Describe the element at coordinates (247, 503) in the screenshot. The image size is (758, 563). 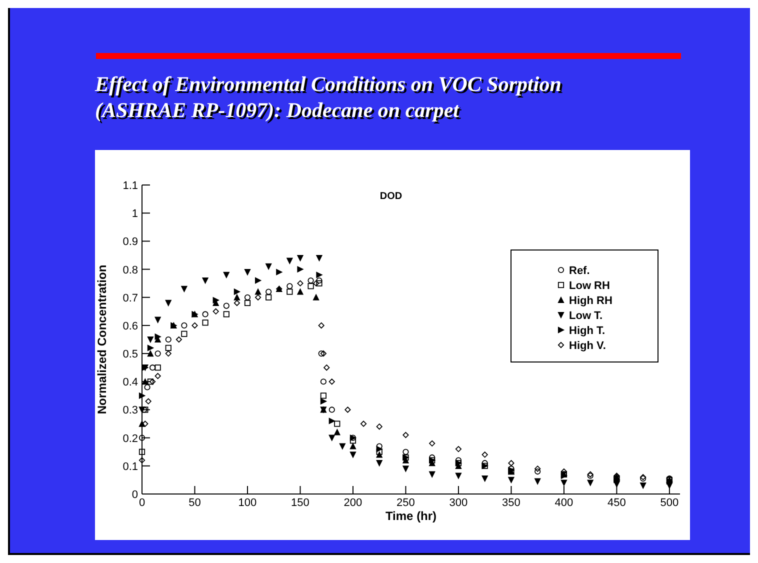
I see `x-tick-label: 100` at that location.